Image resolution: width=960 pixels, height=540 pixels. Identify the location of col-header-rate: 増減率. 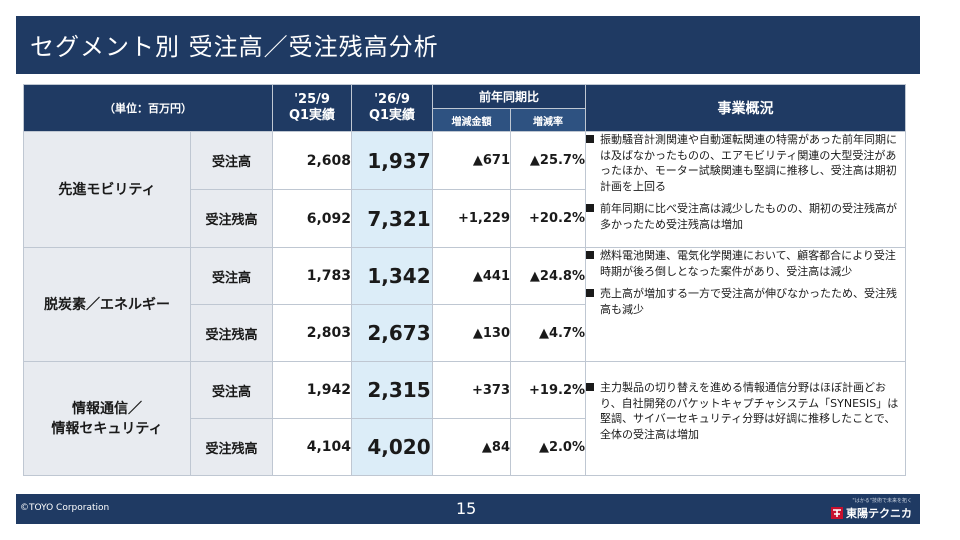
(548, 120).